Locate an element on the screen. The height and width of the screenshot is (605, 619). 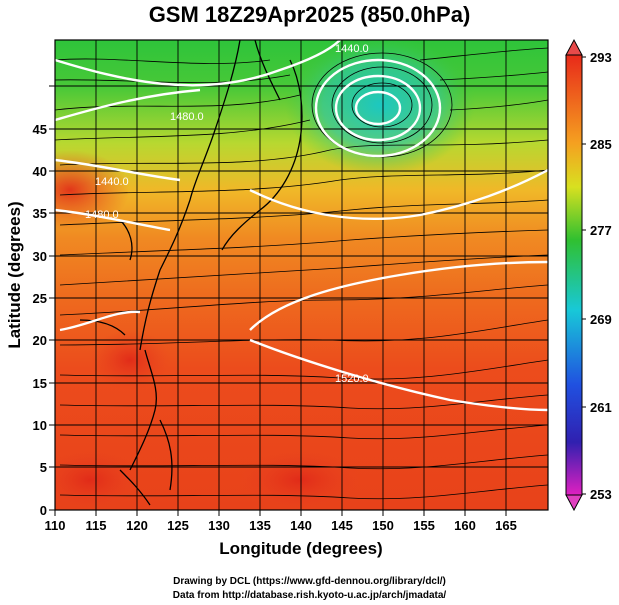
x-tick-label: 115 is located at coordinates (96, 525).